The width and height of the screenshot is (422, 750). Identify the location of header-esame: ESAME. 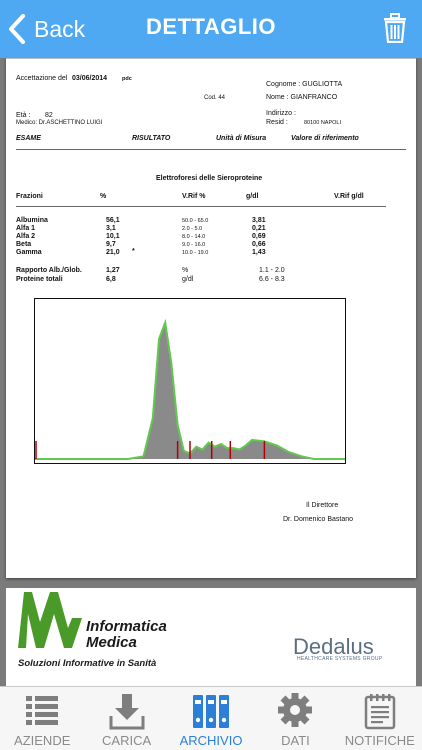
(28, 138).